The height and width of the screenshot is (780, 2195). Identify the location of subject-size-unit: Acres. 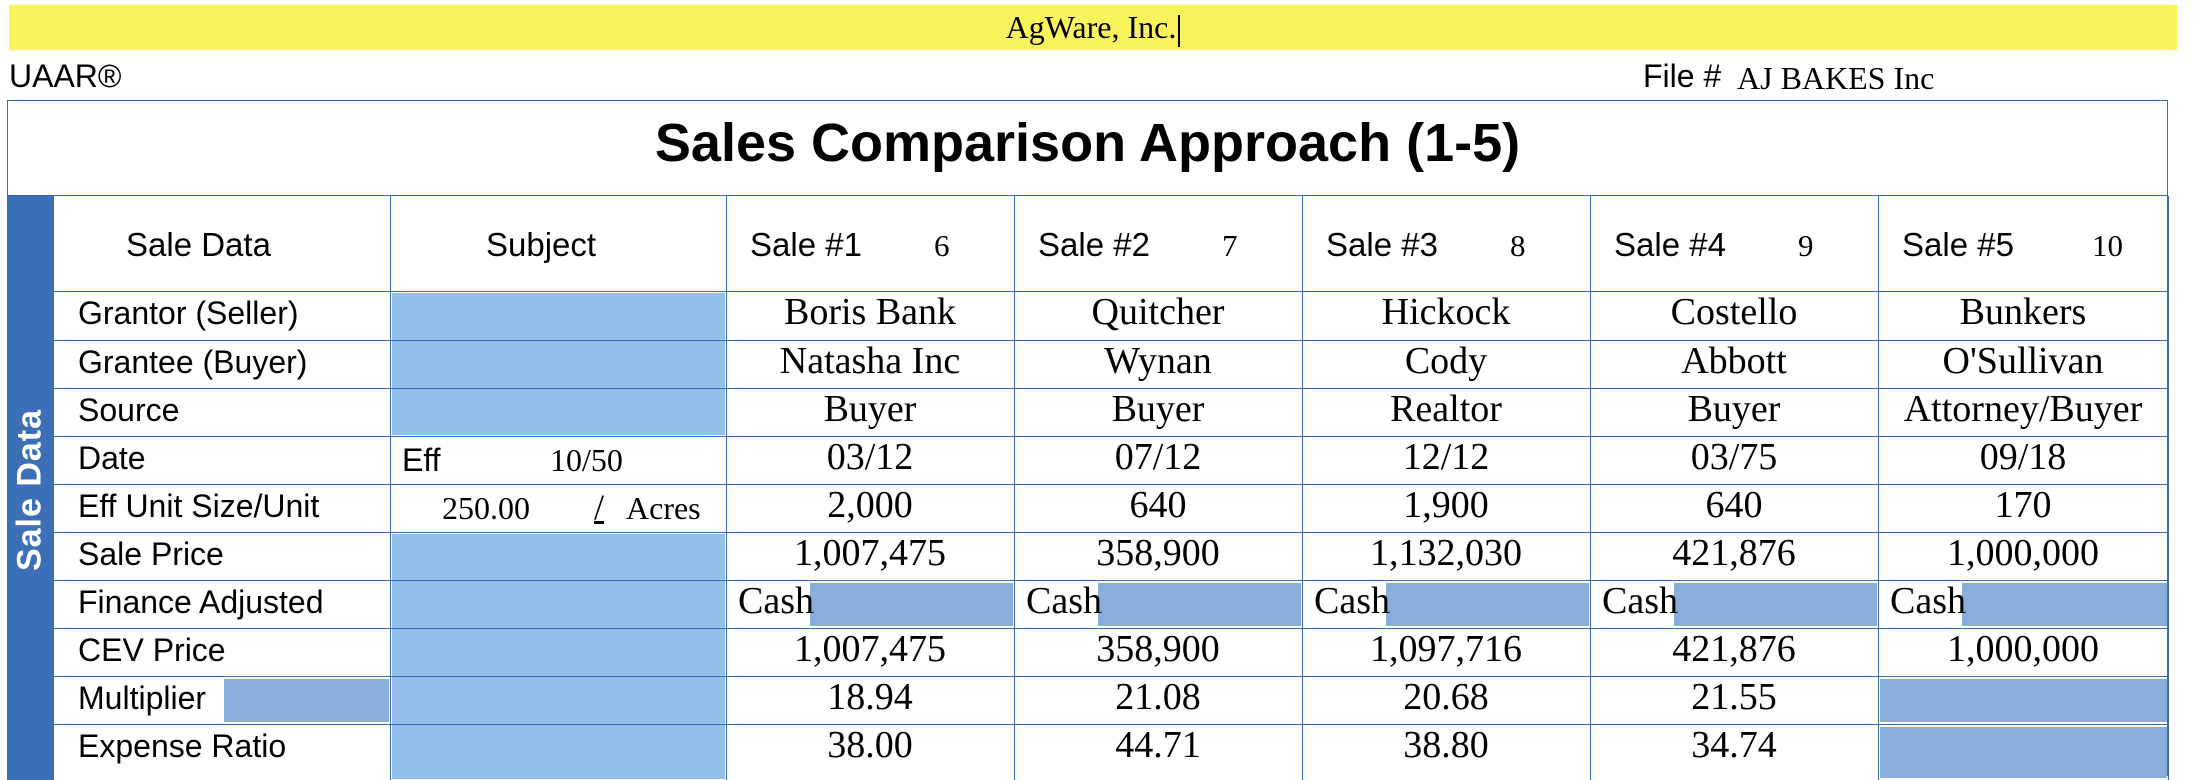
(663, 508).